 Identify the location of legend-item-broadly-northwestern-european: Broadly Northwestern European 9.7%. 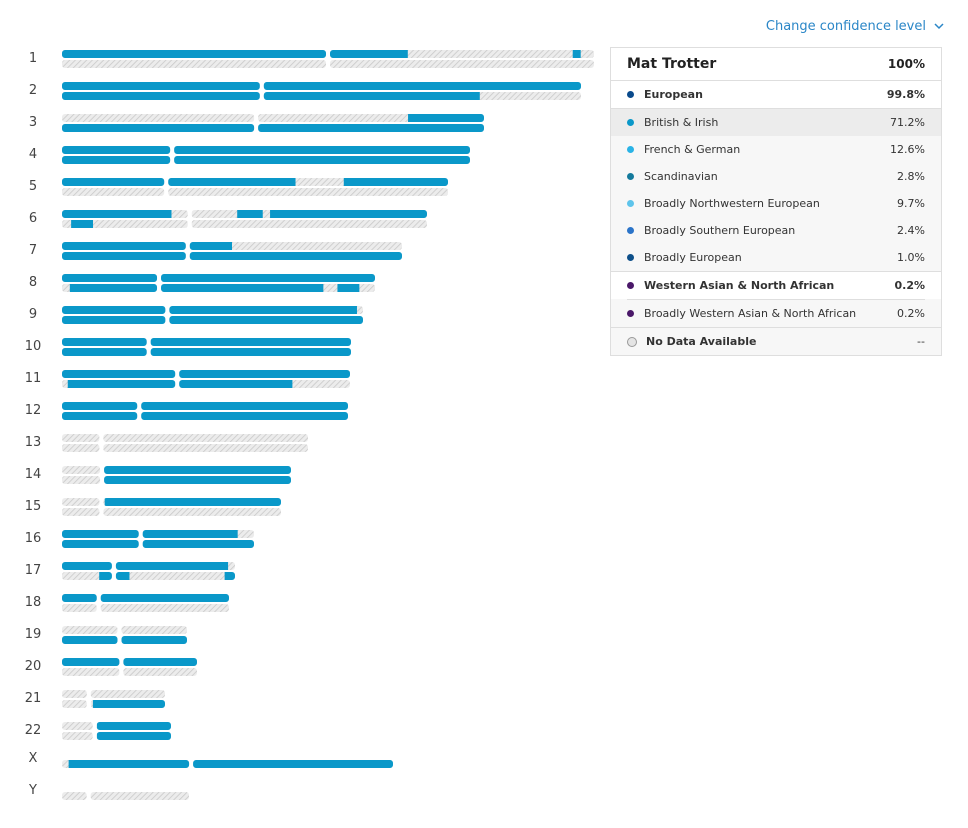
(776, 203).